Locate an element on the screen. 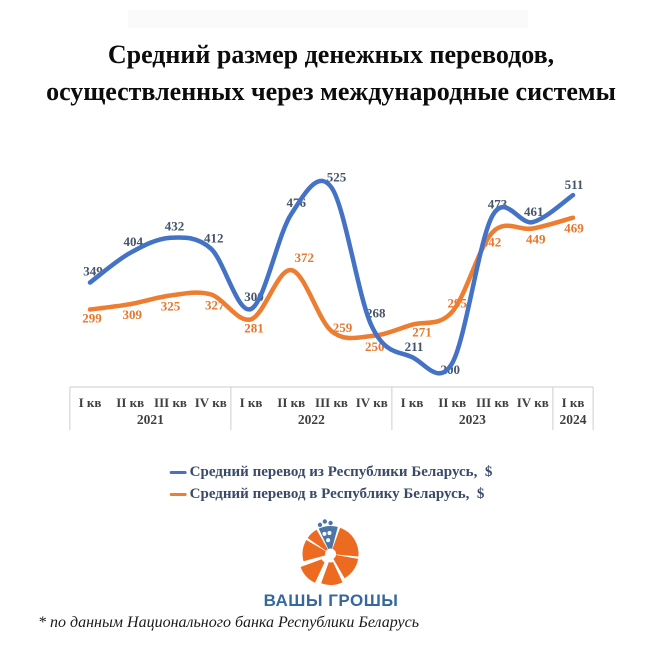 Image resolution: width=662 pixels, height=663 pixels. data-label: 281 is located at coordinates (254, 327).